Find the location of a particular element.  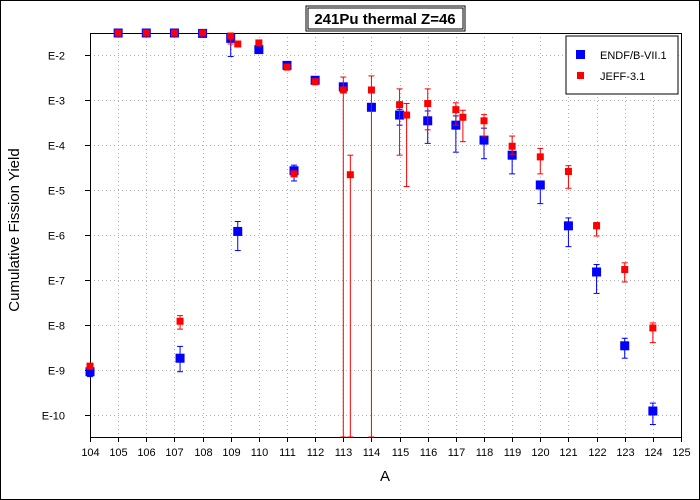

y-tick-label: E-9 is located at coordinates (56, 372).